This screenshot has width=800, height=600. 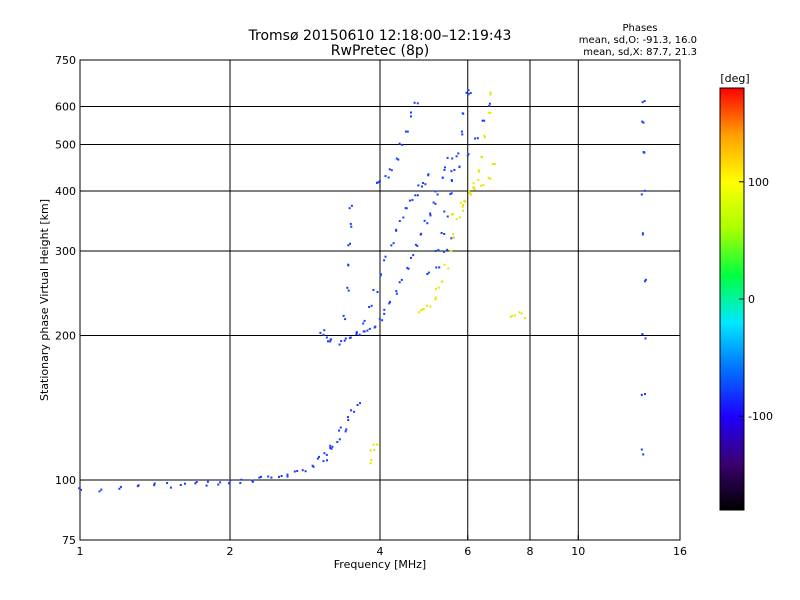 I want to click on chart-title: Tromsø 20150610 12:18:00–12:19:43, so click(x=380, y=36).